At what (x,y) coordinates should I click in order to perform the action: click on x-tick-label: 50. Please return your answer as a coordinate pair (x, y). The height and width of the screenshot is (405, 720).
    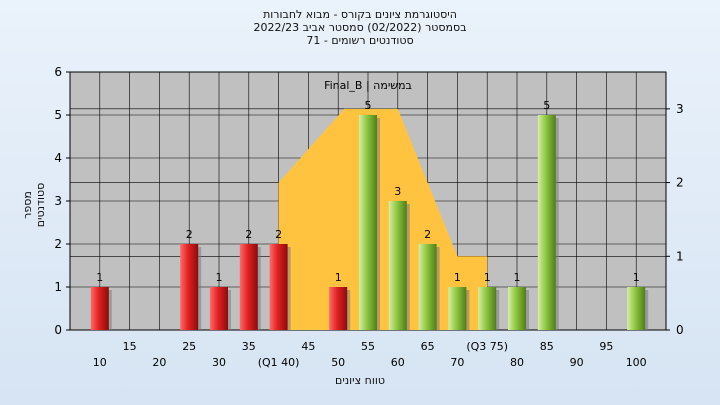
    Looking at the image, I should click on (338, 362).